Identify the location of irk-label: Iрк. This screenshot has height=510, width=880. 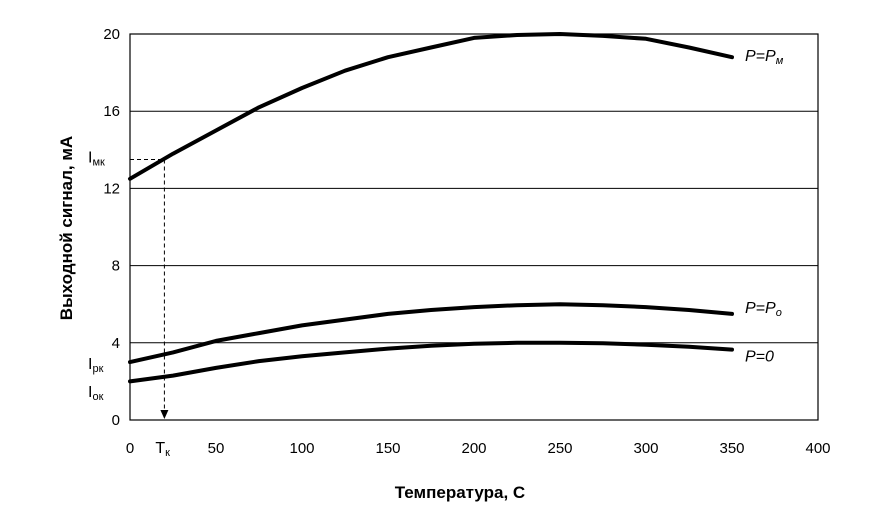
(96, 365).